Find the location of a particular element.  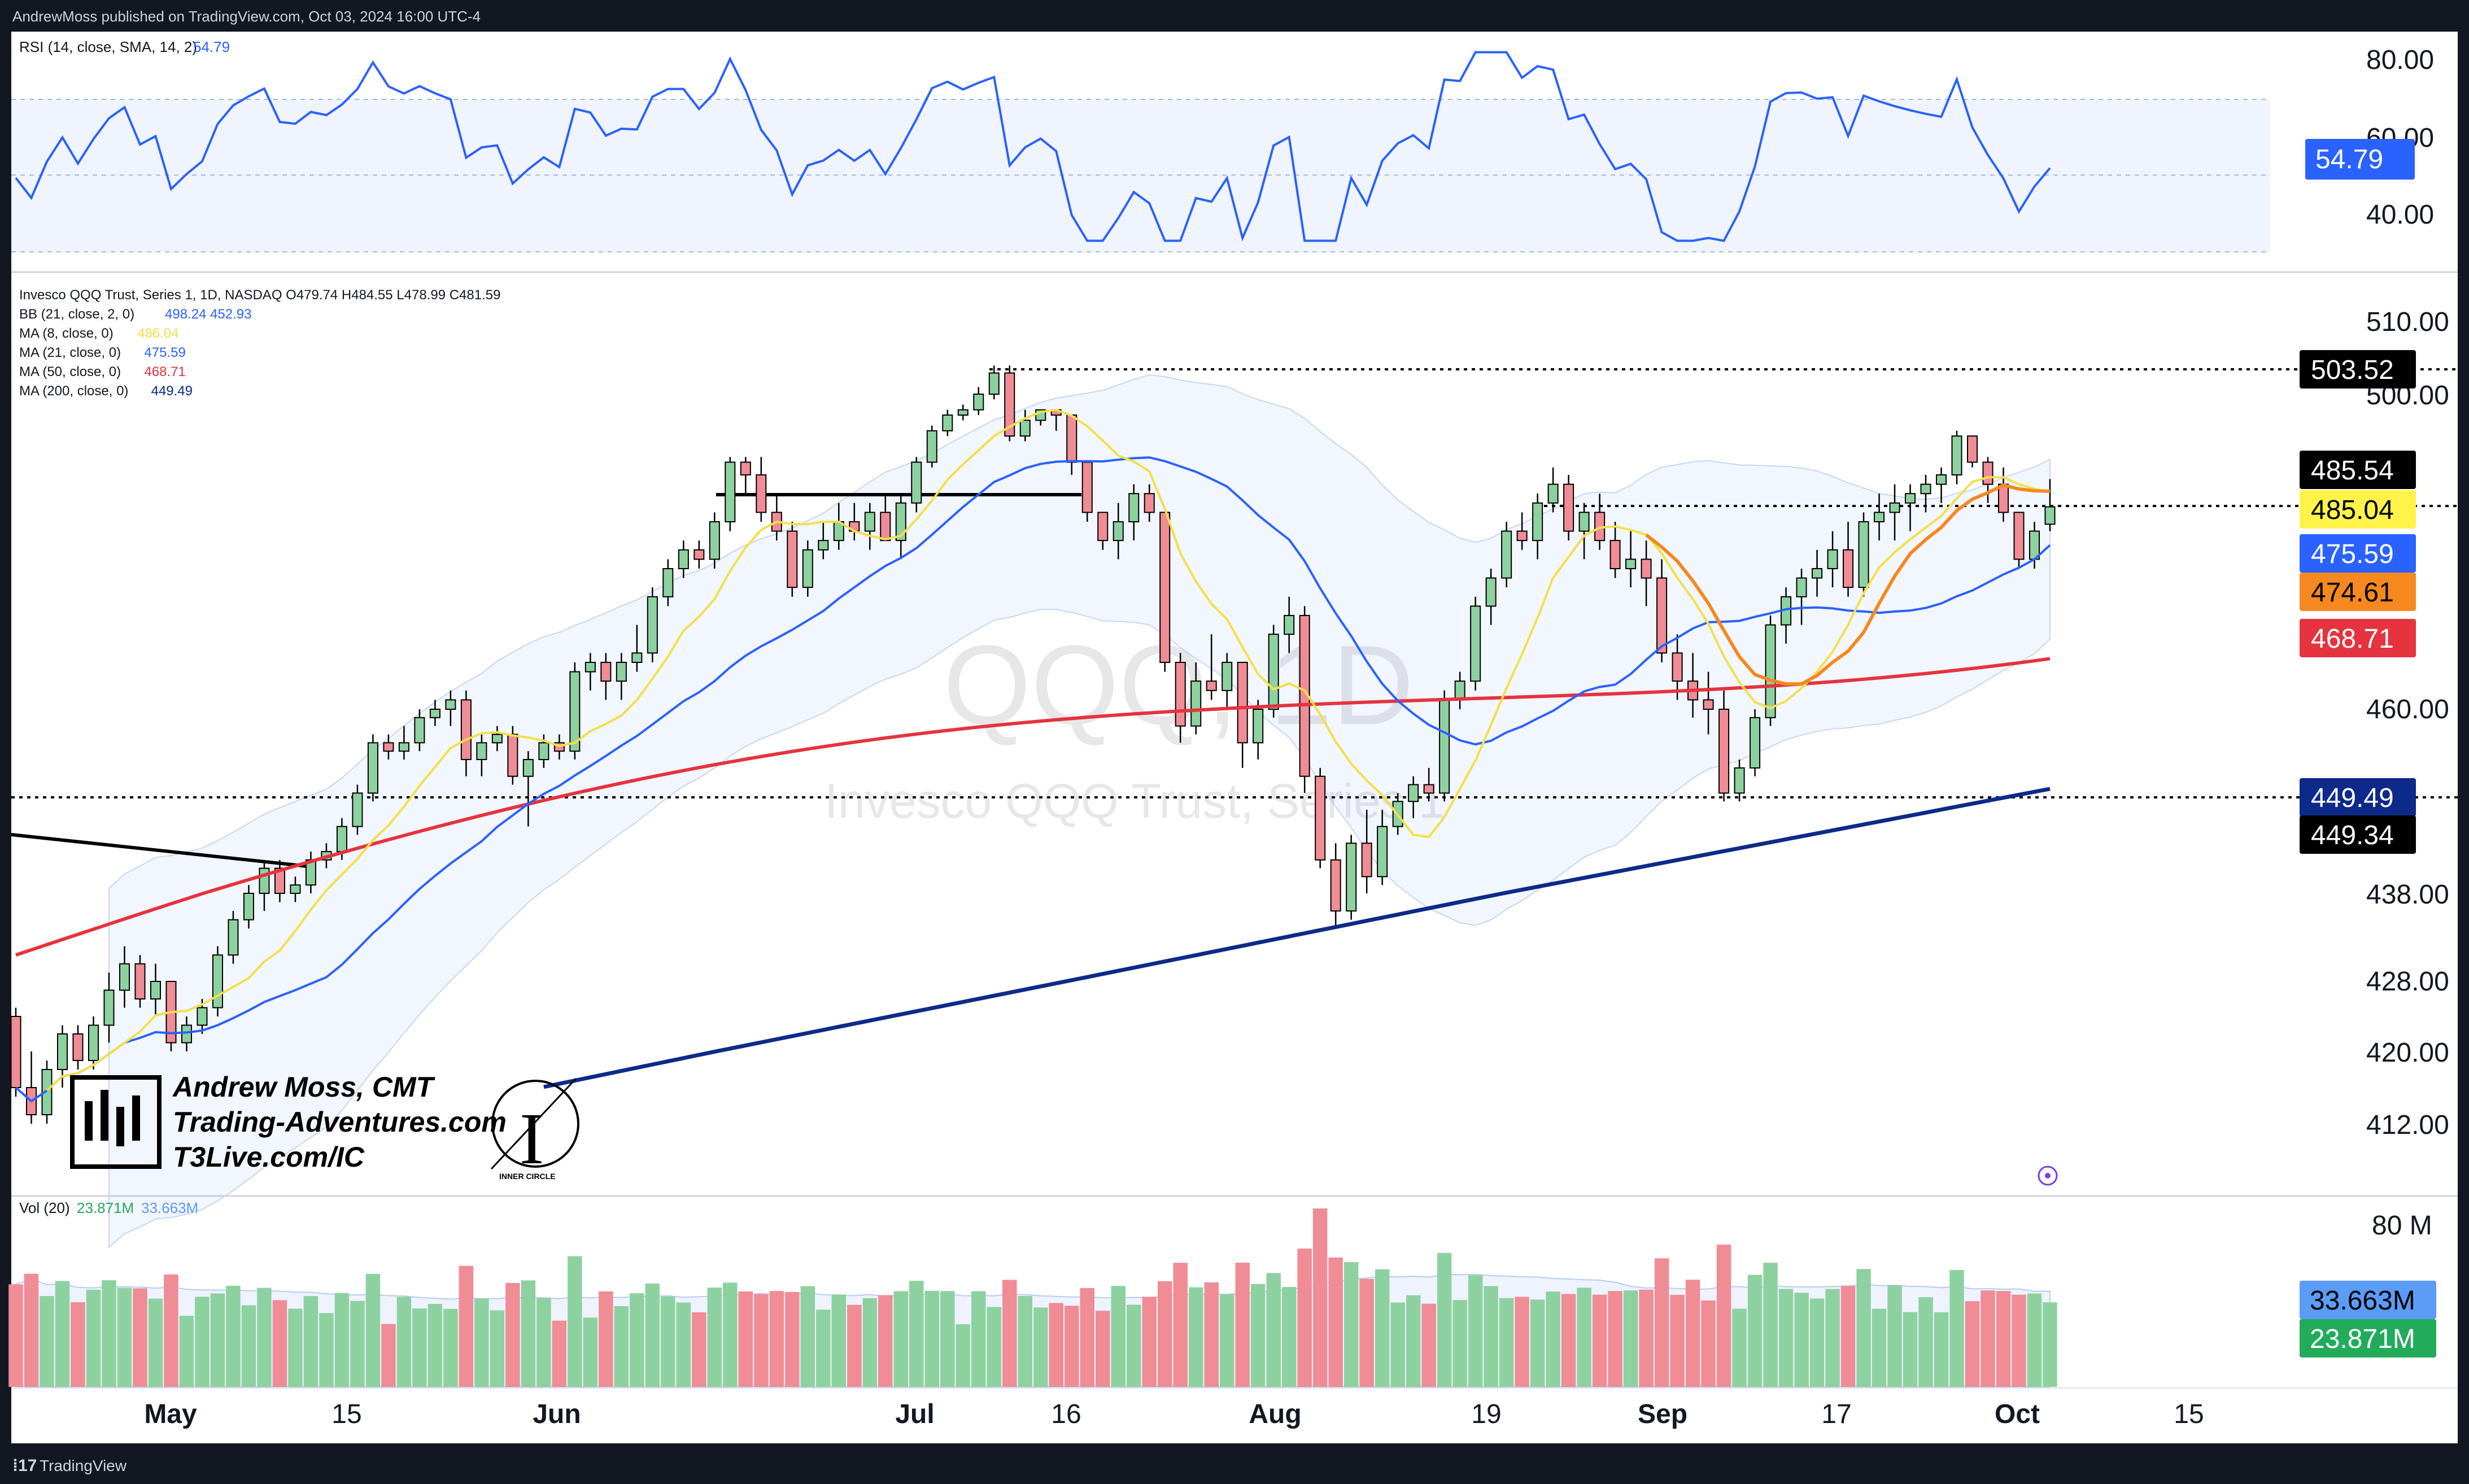

svg-text: I is located at coordinates (532, 1139).